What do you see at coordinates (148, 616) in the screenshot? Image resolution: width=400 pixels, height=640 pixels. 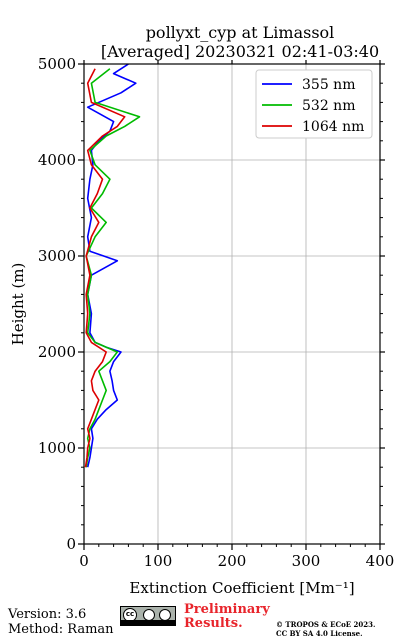 I see `cc-license-badge: cc` at bounding box center [148, 616].